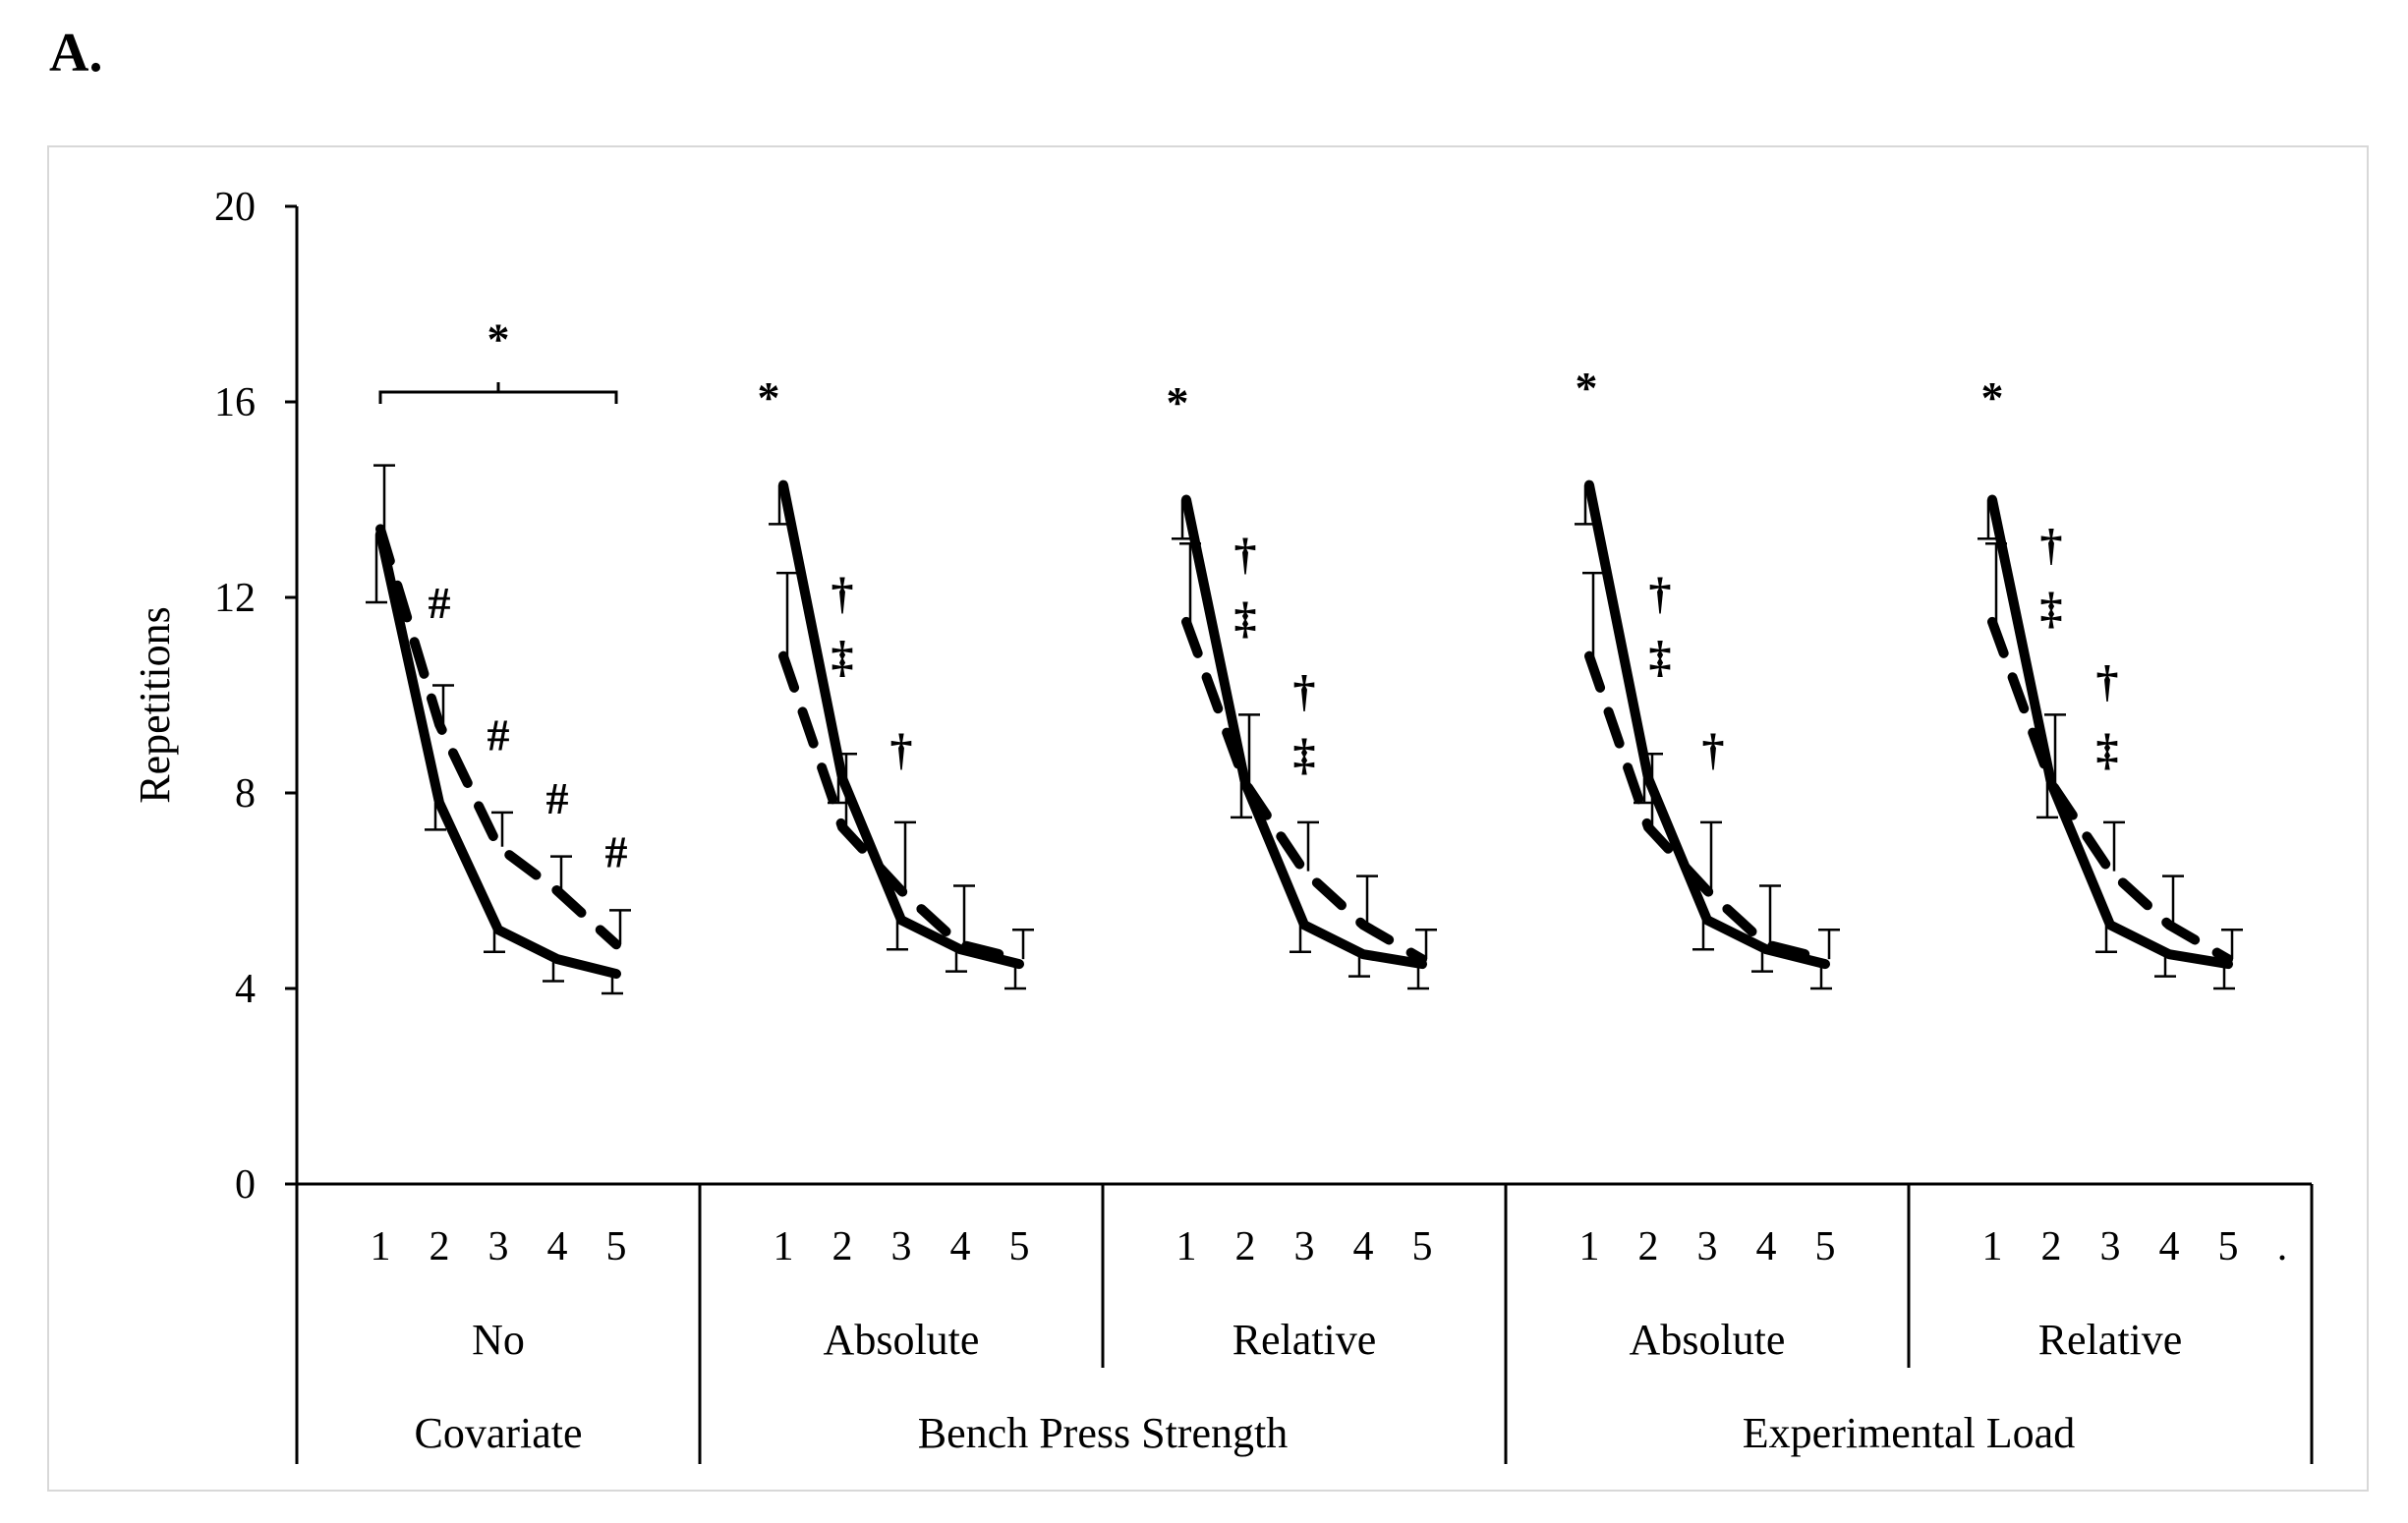  What do you see at coordinates (76, 53) in the screenshot?
I see `panel-label: A.` at bounding box center [76, 53].